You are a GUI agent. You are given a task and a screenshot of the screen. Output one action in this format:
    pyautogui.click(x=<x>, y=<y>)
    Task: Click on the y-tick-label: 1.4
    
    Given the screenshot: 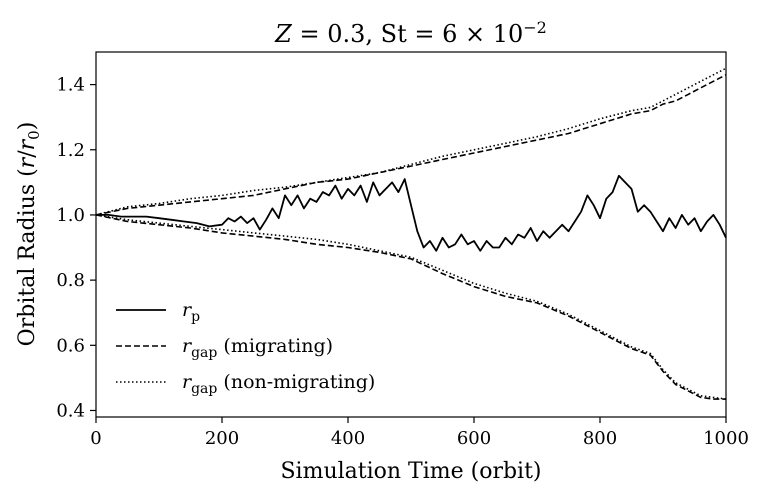 What is the action you would take?
    pyautogui.click(x=70, y=85)
    